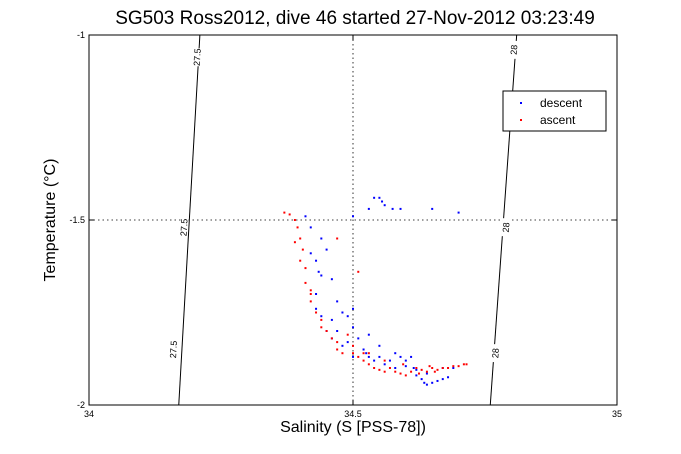 Image resolution: width=681 pixels, height=454 pixels. I want to click on density-contour-label-group: 28, so click(495, 353).